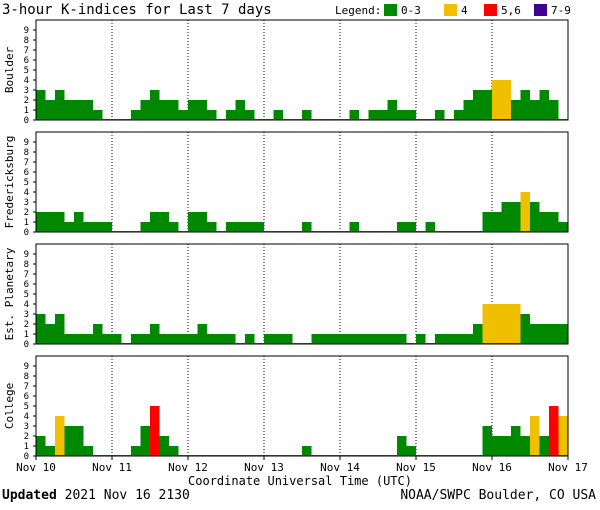  I want to click on legend-entry-3: 7-9, so click(561, 10).